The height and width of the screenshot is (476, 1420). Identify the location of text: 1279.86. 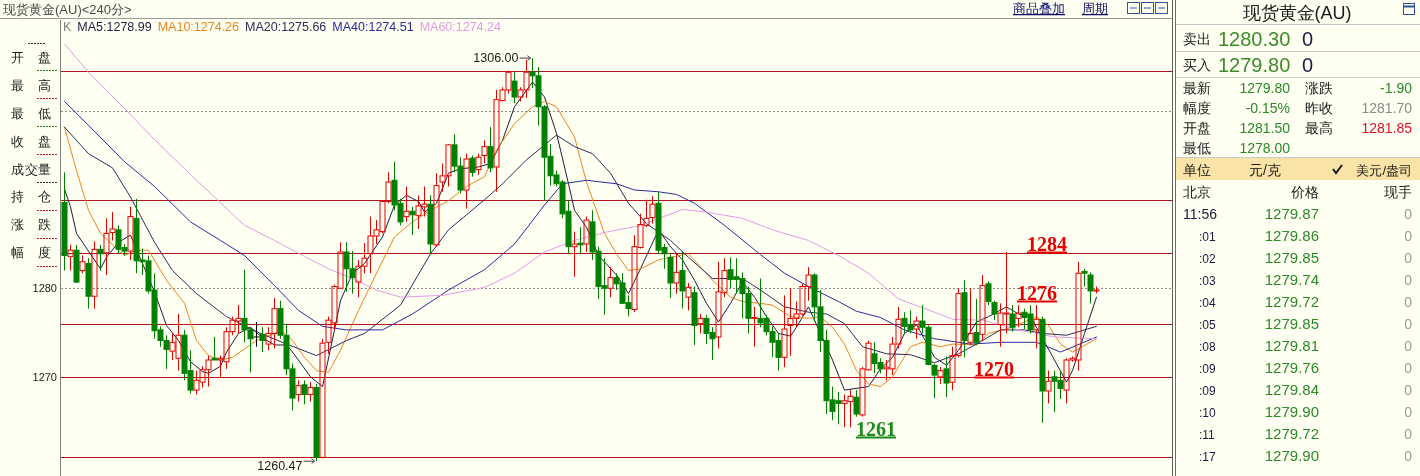
(1291, 235).